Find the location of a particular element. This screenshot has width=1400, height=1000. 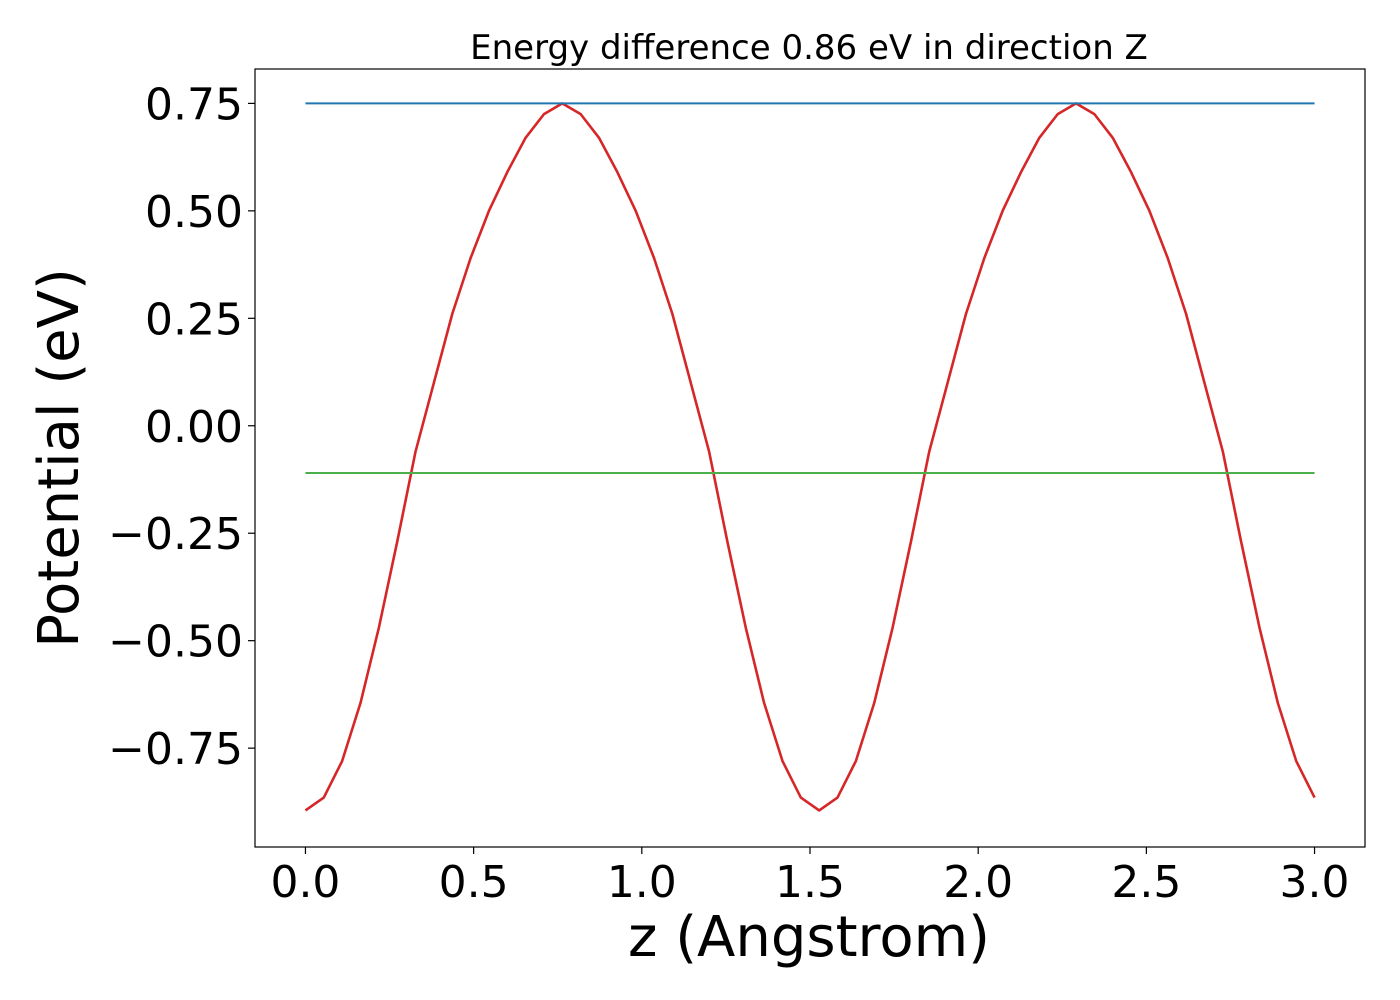

y-axis-label: Potential (eV) is located at coordinates (59, 458).